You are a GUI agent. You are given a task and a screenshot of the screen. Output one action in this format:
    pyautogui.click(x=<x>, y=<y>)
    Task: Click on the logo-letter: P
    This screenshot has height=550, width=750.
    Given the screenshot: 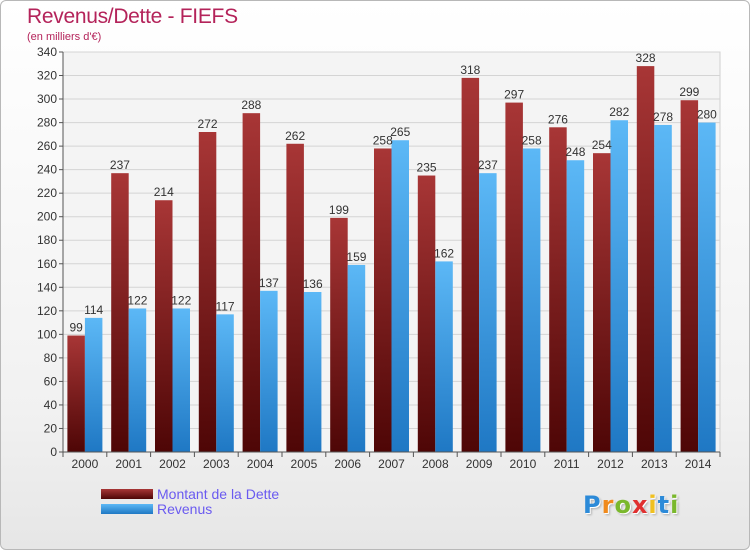 What is the action you would take?
    pyautogui.click(x=592, y=505)
    